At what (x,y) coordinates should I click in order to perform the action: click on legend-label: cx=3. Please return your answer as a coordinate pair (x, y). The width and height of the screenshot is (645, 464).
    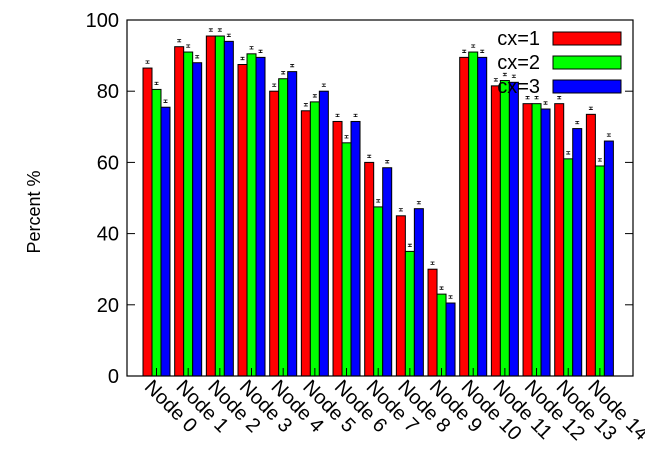
    Looking at the image, I should click on (518, 87).